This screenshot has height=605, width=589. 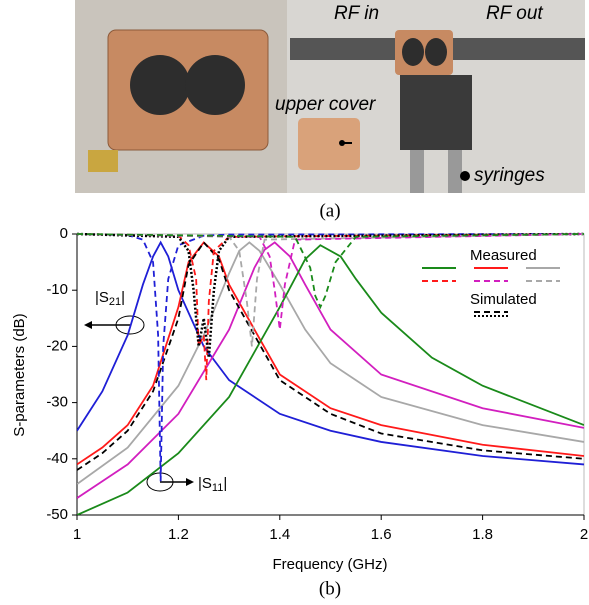 I want to click on photo-label: upper cover, so click(x=325, y=104).